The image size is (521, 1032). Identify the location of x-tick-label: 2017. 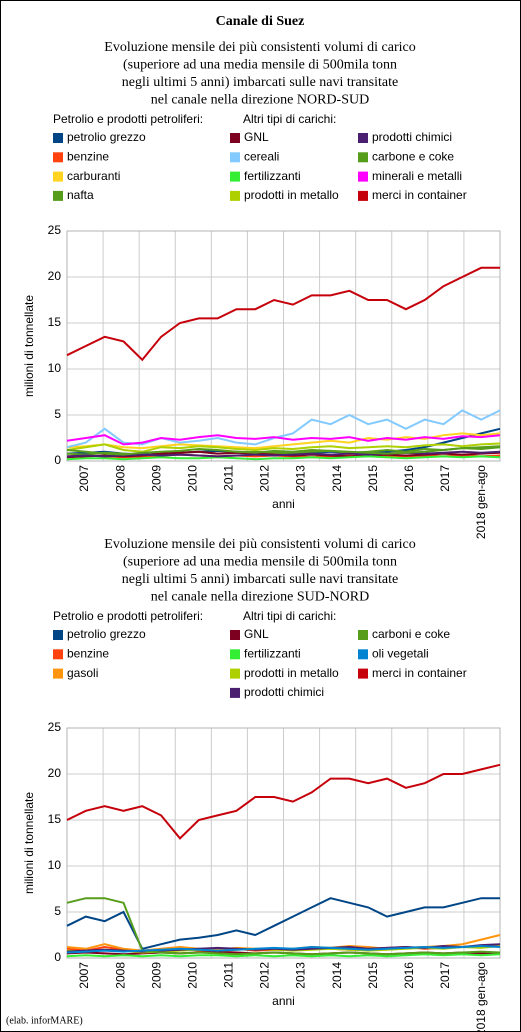
(445, 478).